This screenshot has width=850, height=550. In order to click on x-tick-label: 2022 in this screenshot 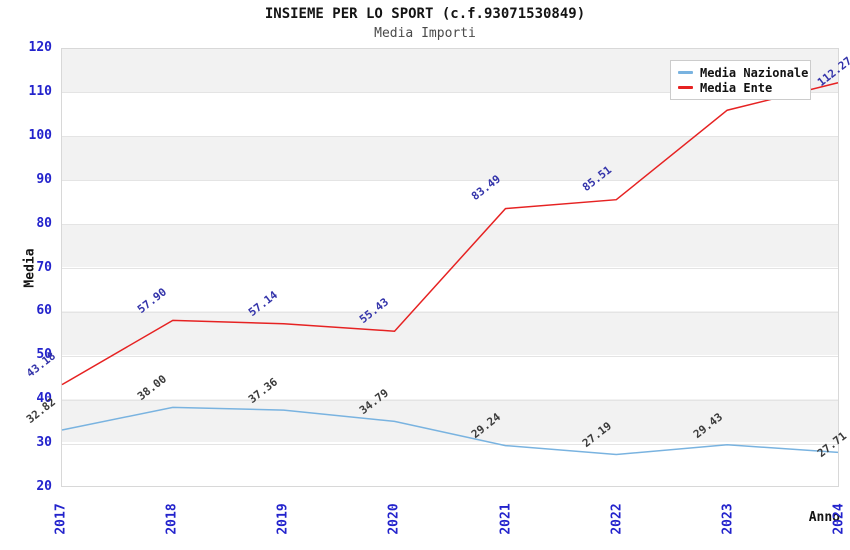, I will do `click(617, 519)`.